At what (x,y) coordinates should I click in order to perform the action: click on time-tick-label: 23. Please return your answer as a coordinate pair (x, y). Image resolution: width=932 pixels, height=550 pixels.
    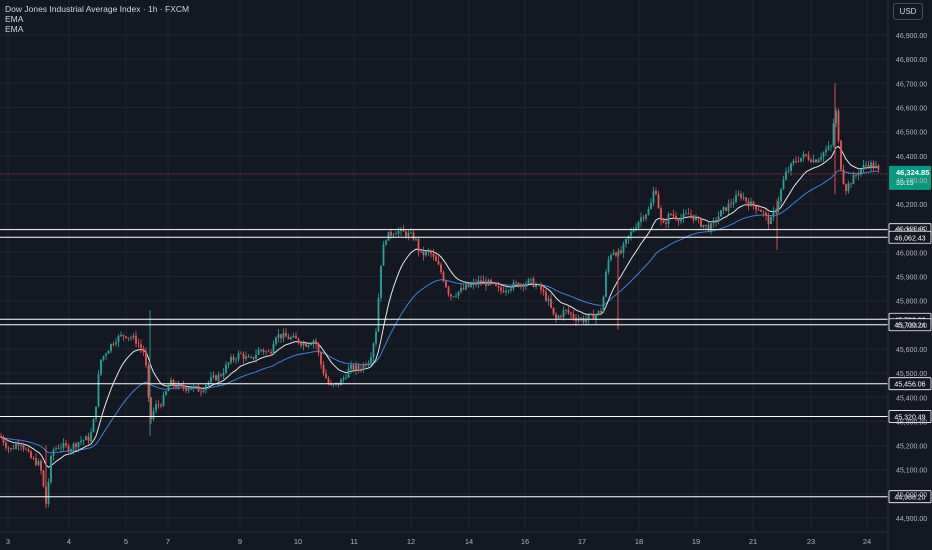
    Looking at the image, I should click on (811, 541).